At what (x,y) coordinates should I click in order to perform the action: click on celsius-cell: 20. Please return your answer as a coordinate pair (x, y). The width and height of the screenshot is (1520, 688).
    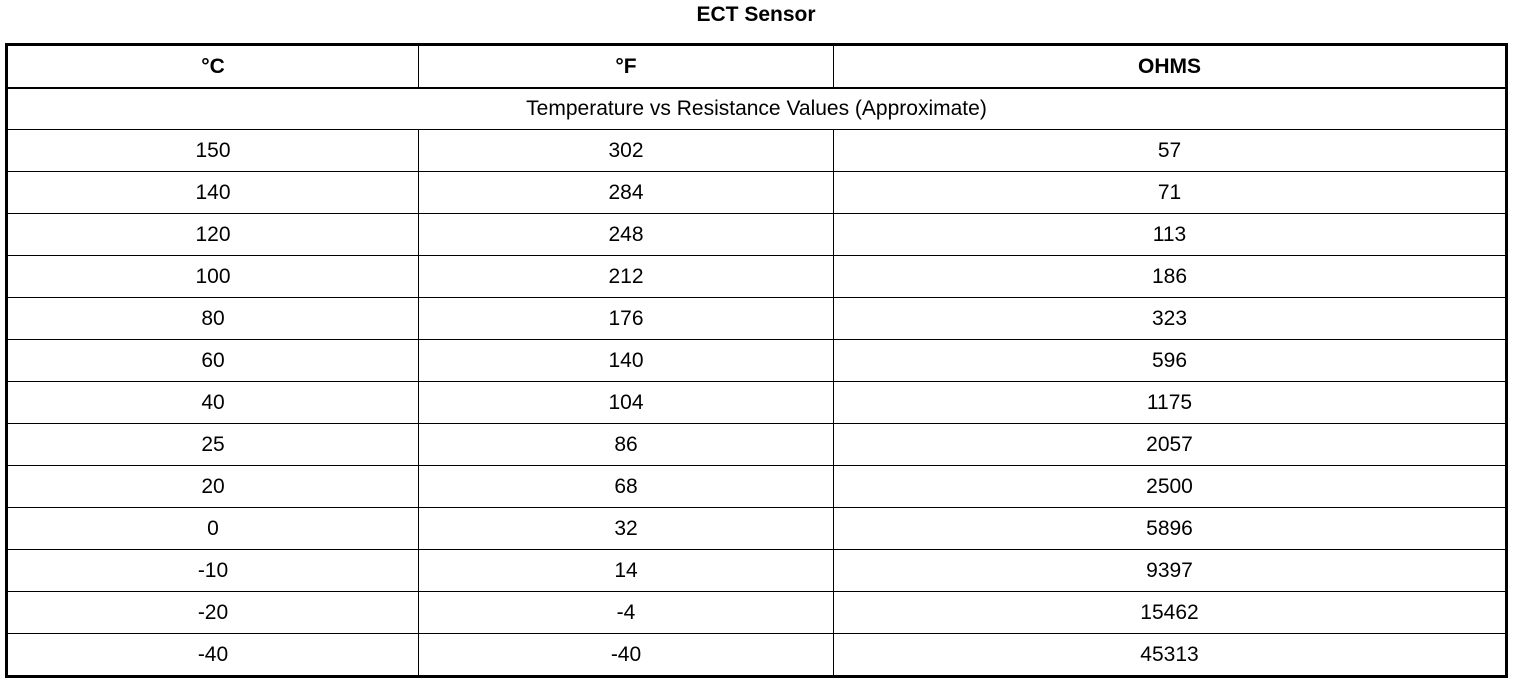
    Looking at the image, I should click on (212, 486).